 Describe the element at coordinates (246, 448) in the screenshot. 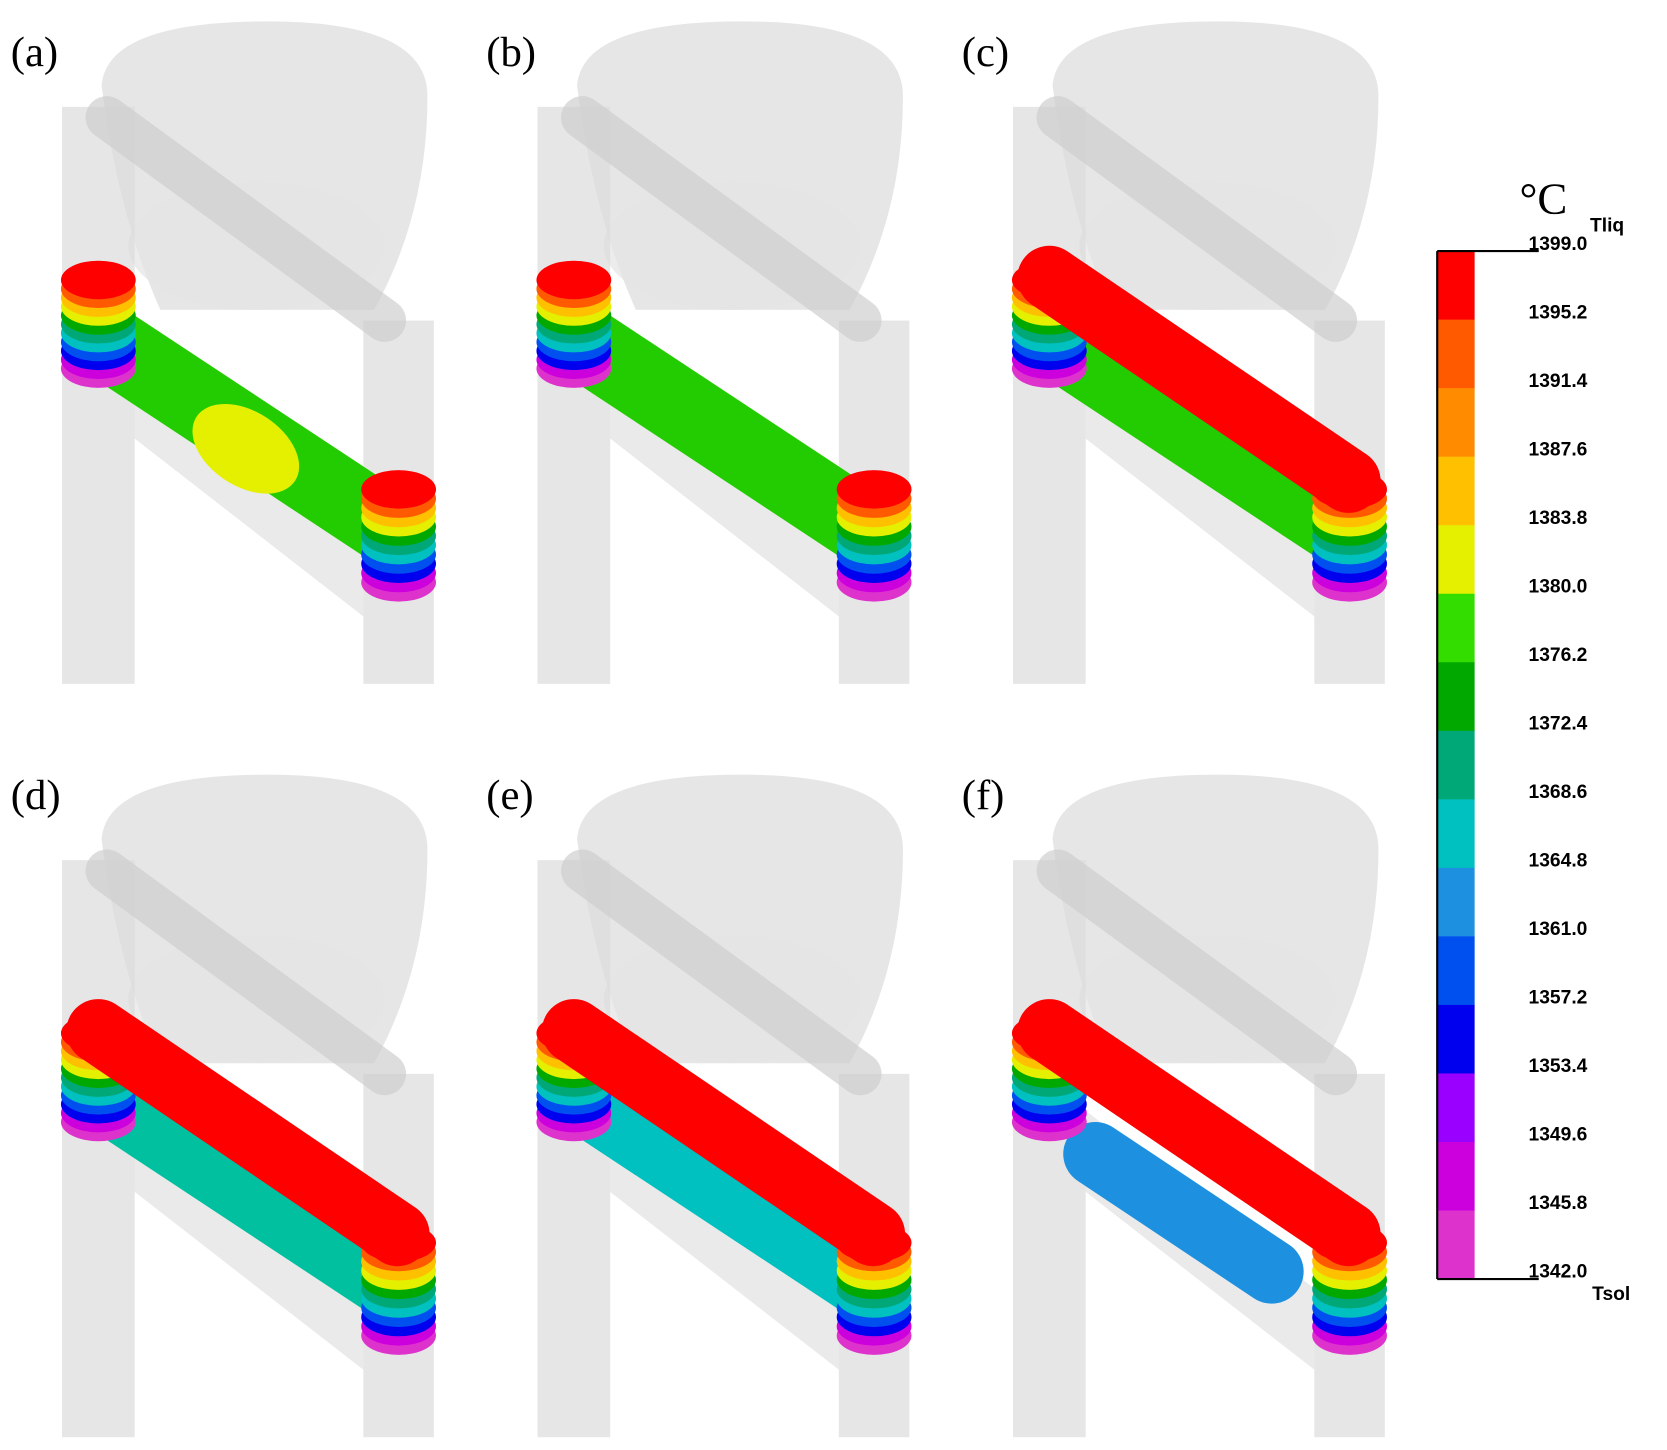

I see `hot-spot` at that location.